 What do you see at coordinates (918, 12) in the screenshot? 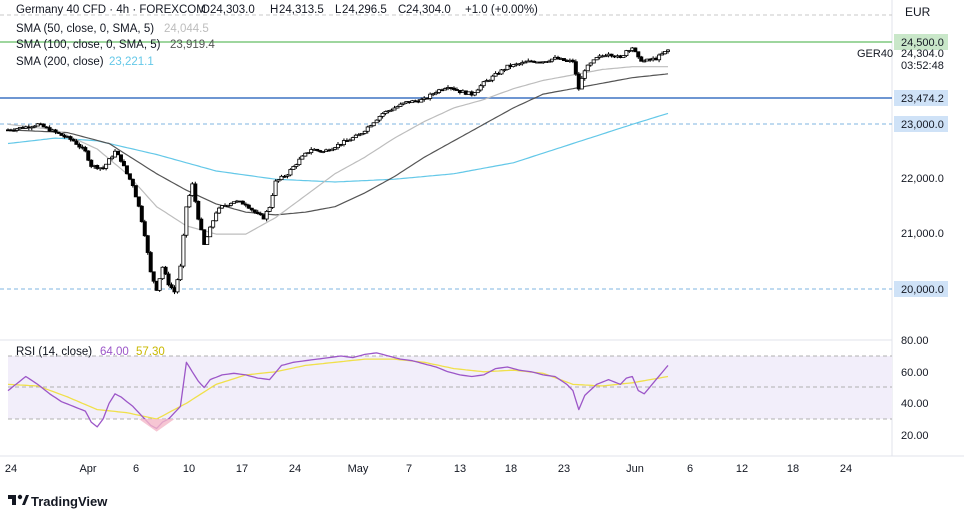
I see `currency-label: EUR` at bounding box center [918, 12].